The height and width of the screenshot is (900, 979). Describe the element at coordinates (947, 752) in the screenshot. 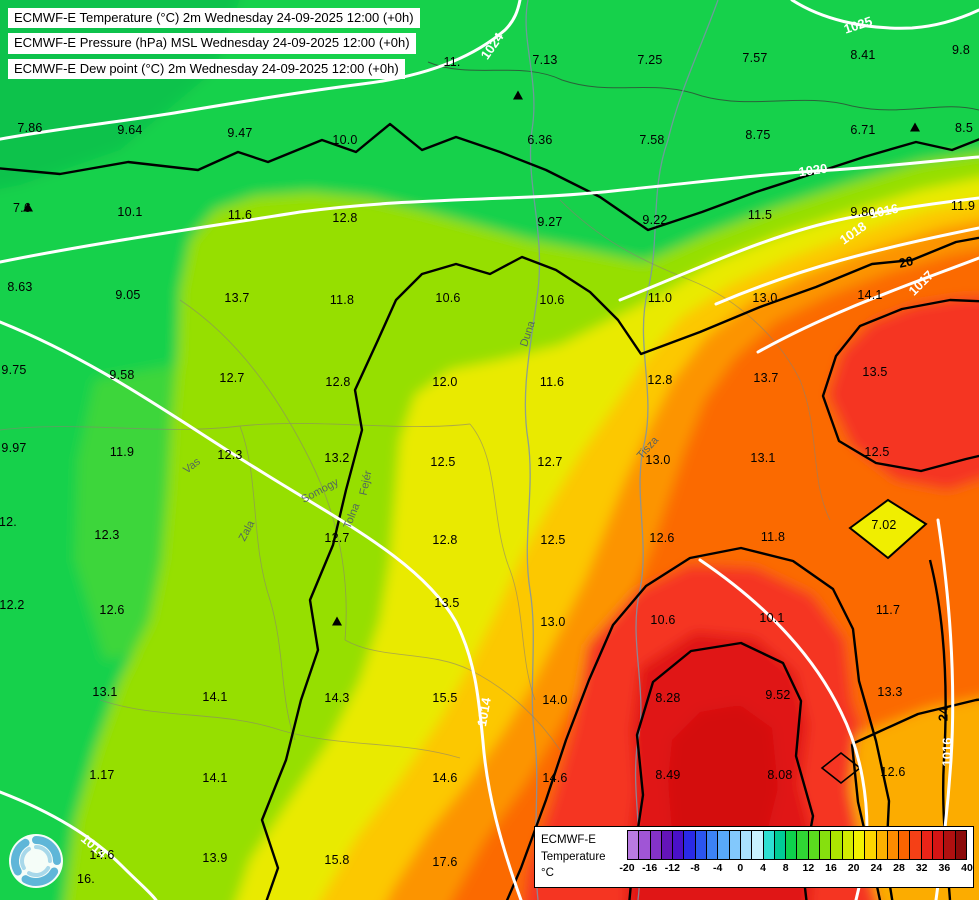

I see `isobar-label: 1016` at that location.